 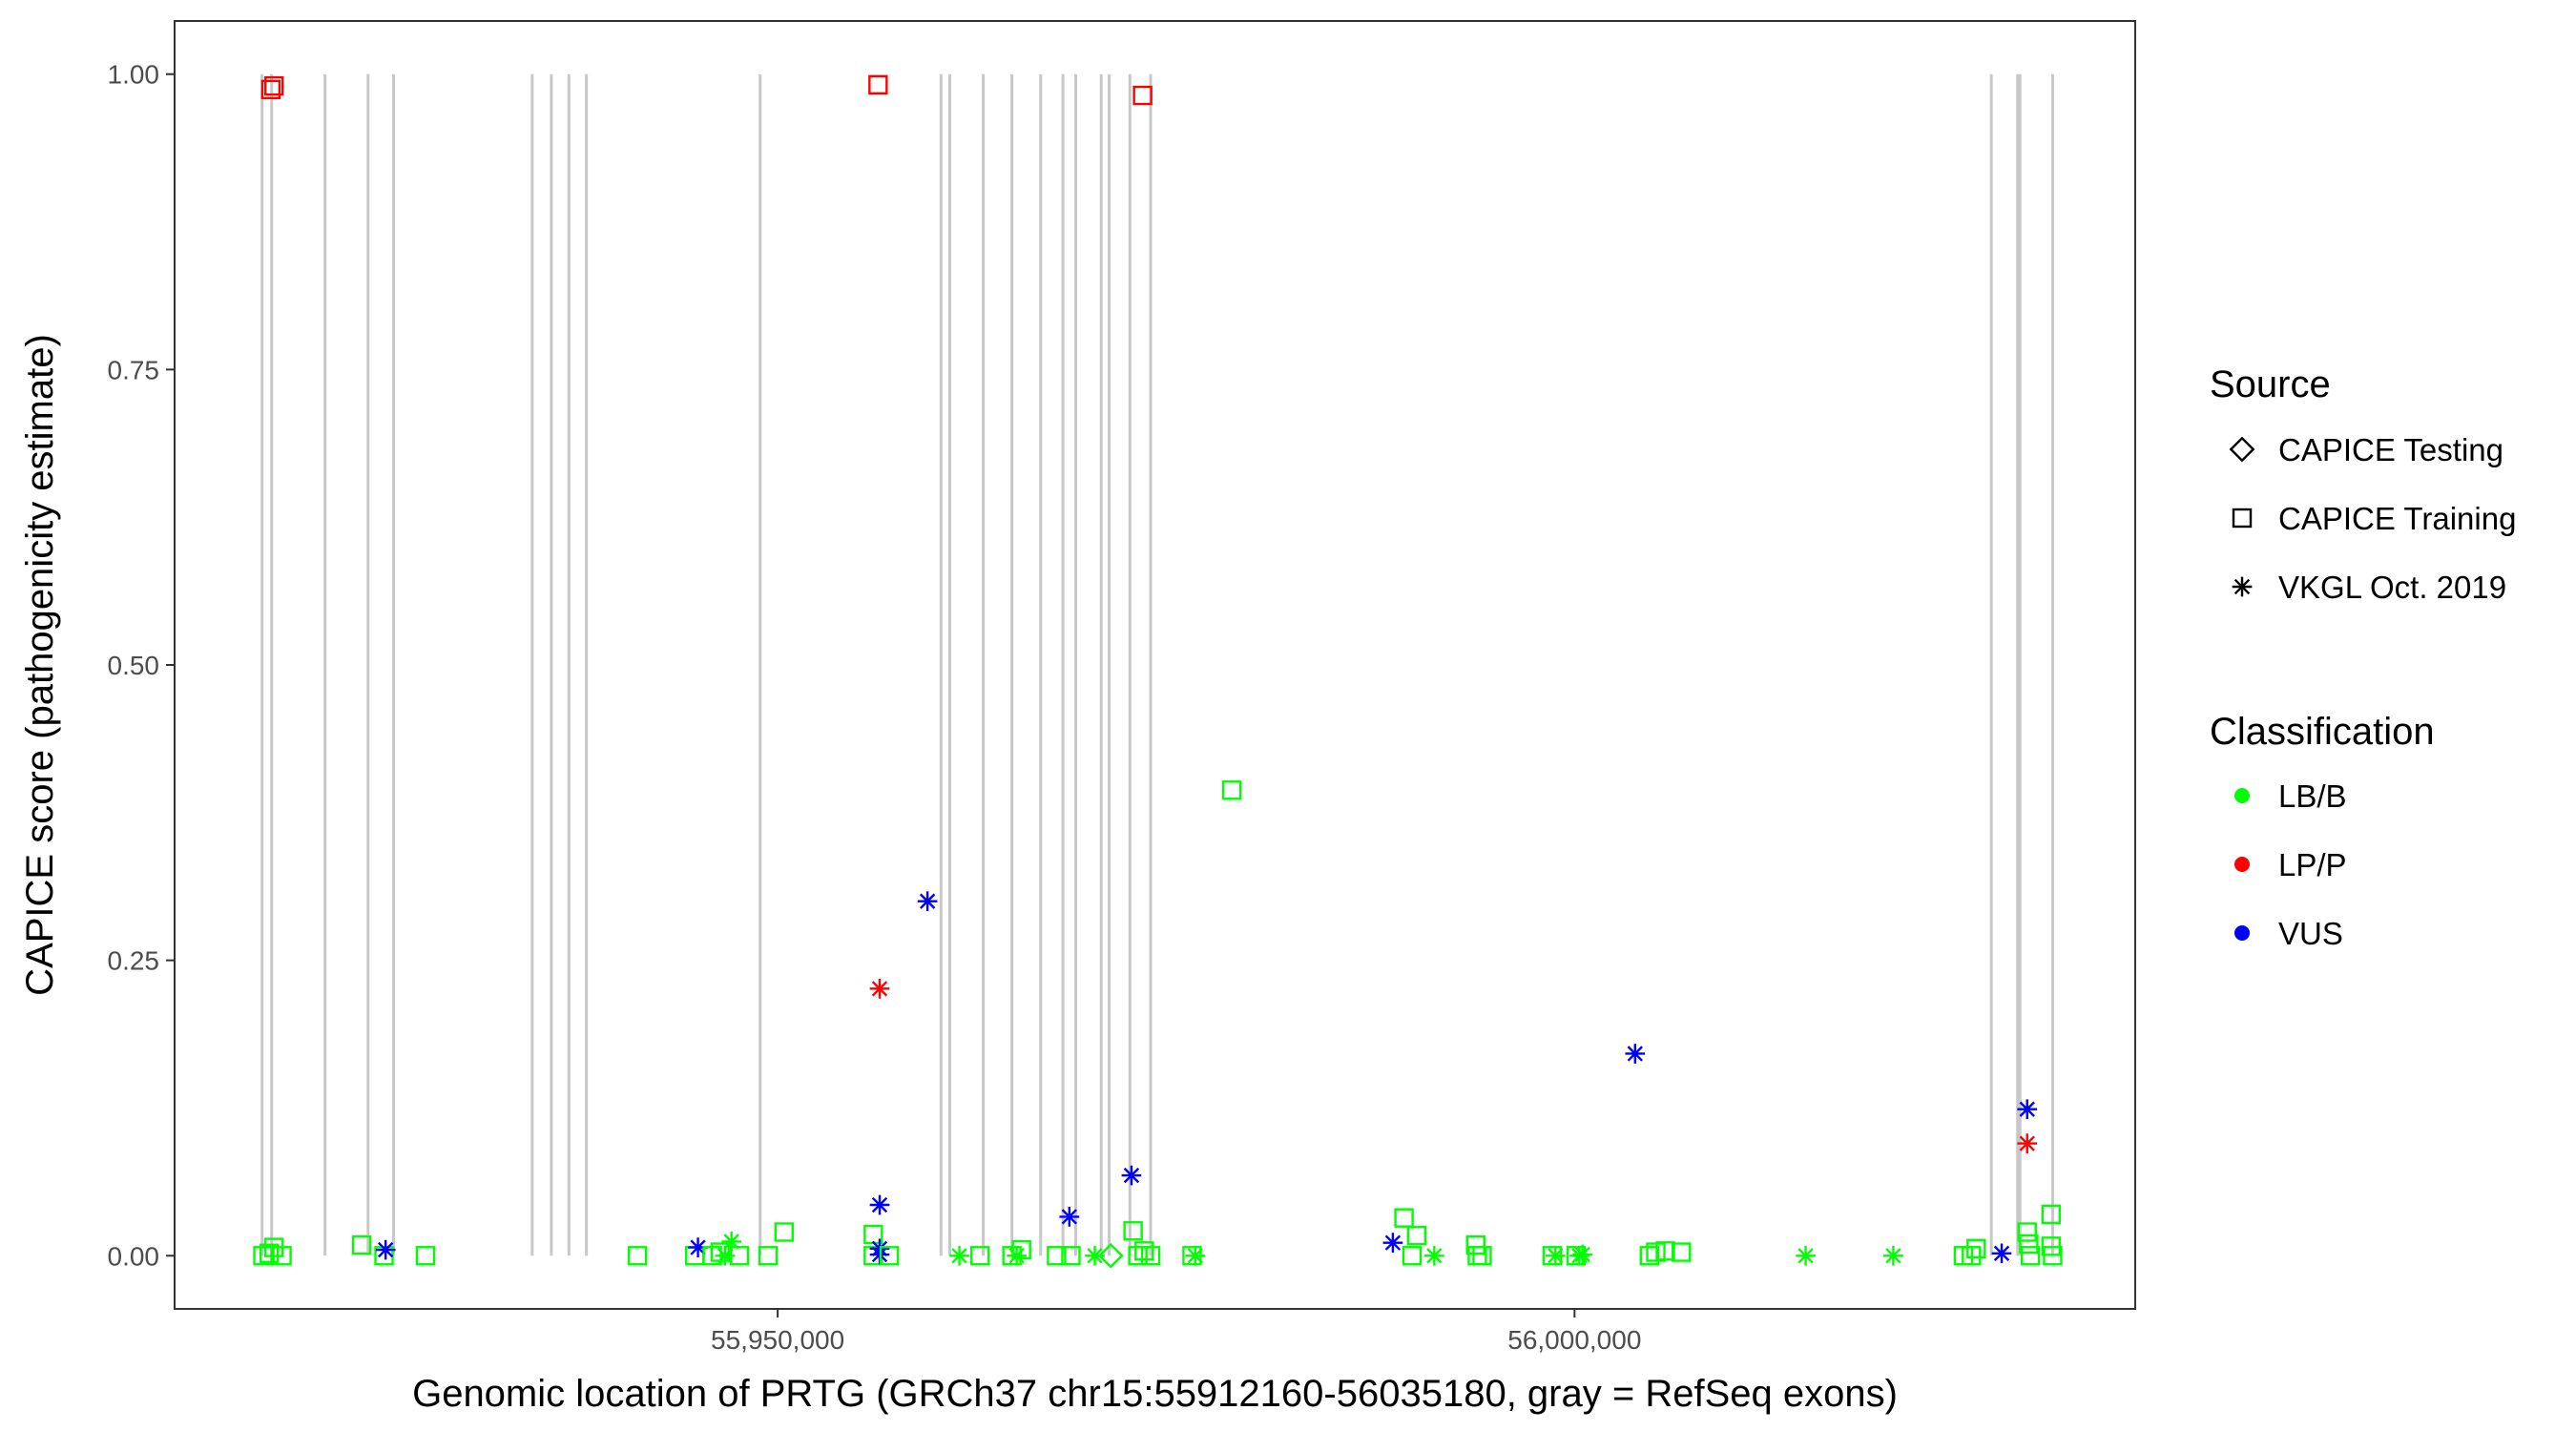 What do you see at coordinates (2242, 449) in the screenshot?
I see `legend-source-key-diamond` at bounding box center [2242, 449].